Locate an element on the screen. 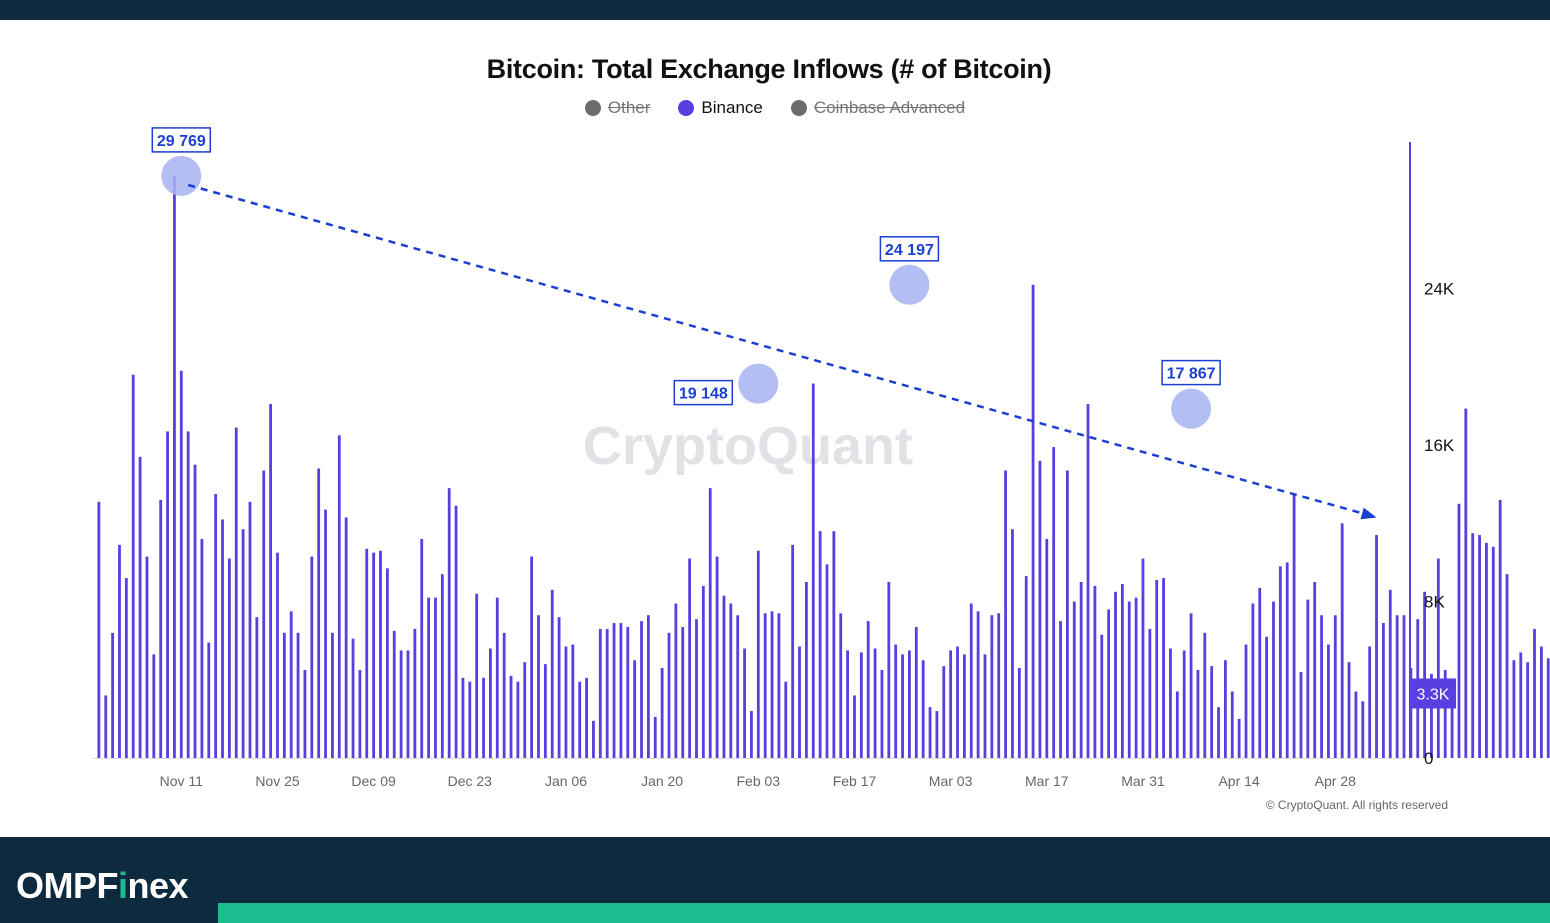 The height and width of the screenshot is (923, 1550). legend-label-coinbase-advanced: Coinbase Advanced is located at coordinates (889, 107).